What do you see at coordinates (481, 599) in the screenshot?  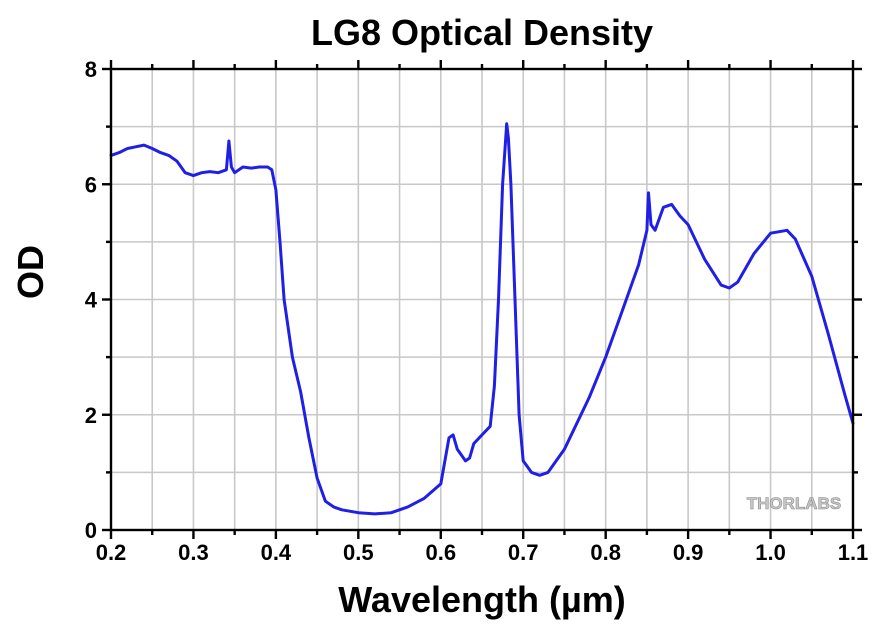 I see `x-axis-label: Wavelength (µm)` at bounding box center [481, 599].